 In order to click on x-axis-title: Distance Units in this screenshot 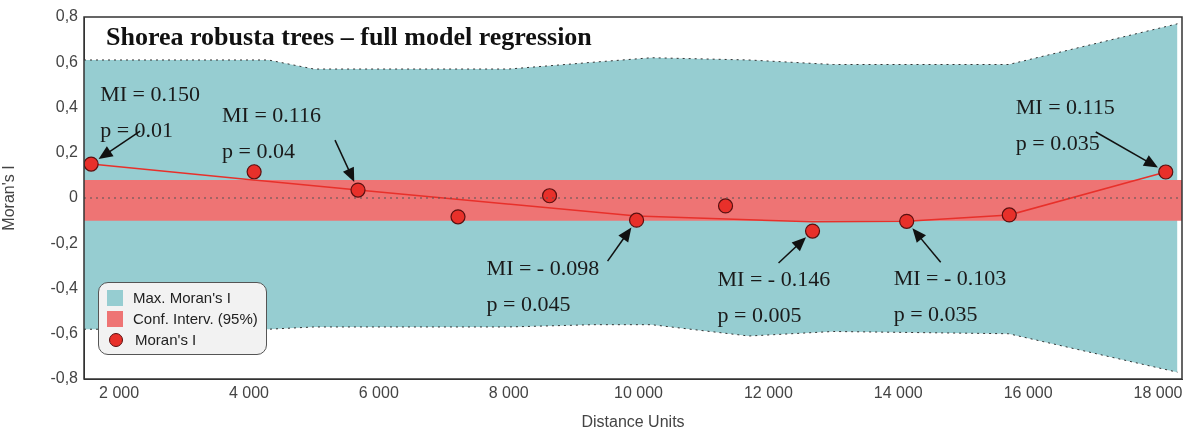, I will do `click(633, 421)`.